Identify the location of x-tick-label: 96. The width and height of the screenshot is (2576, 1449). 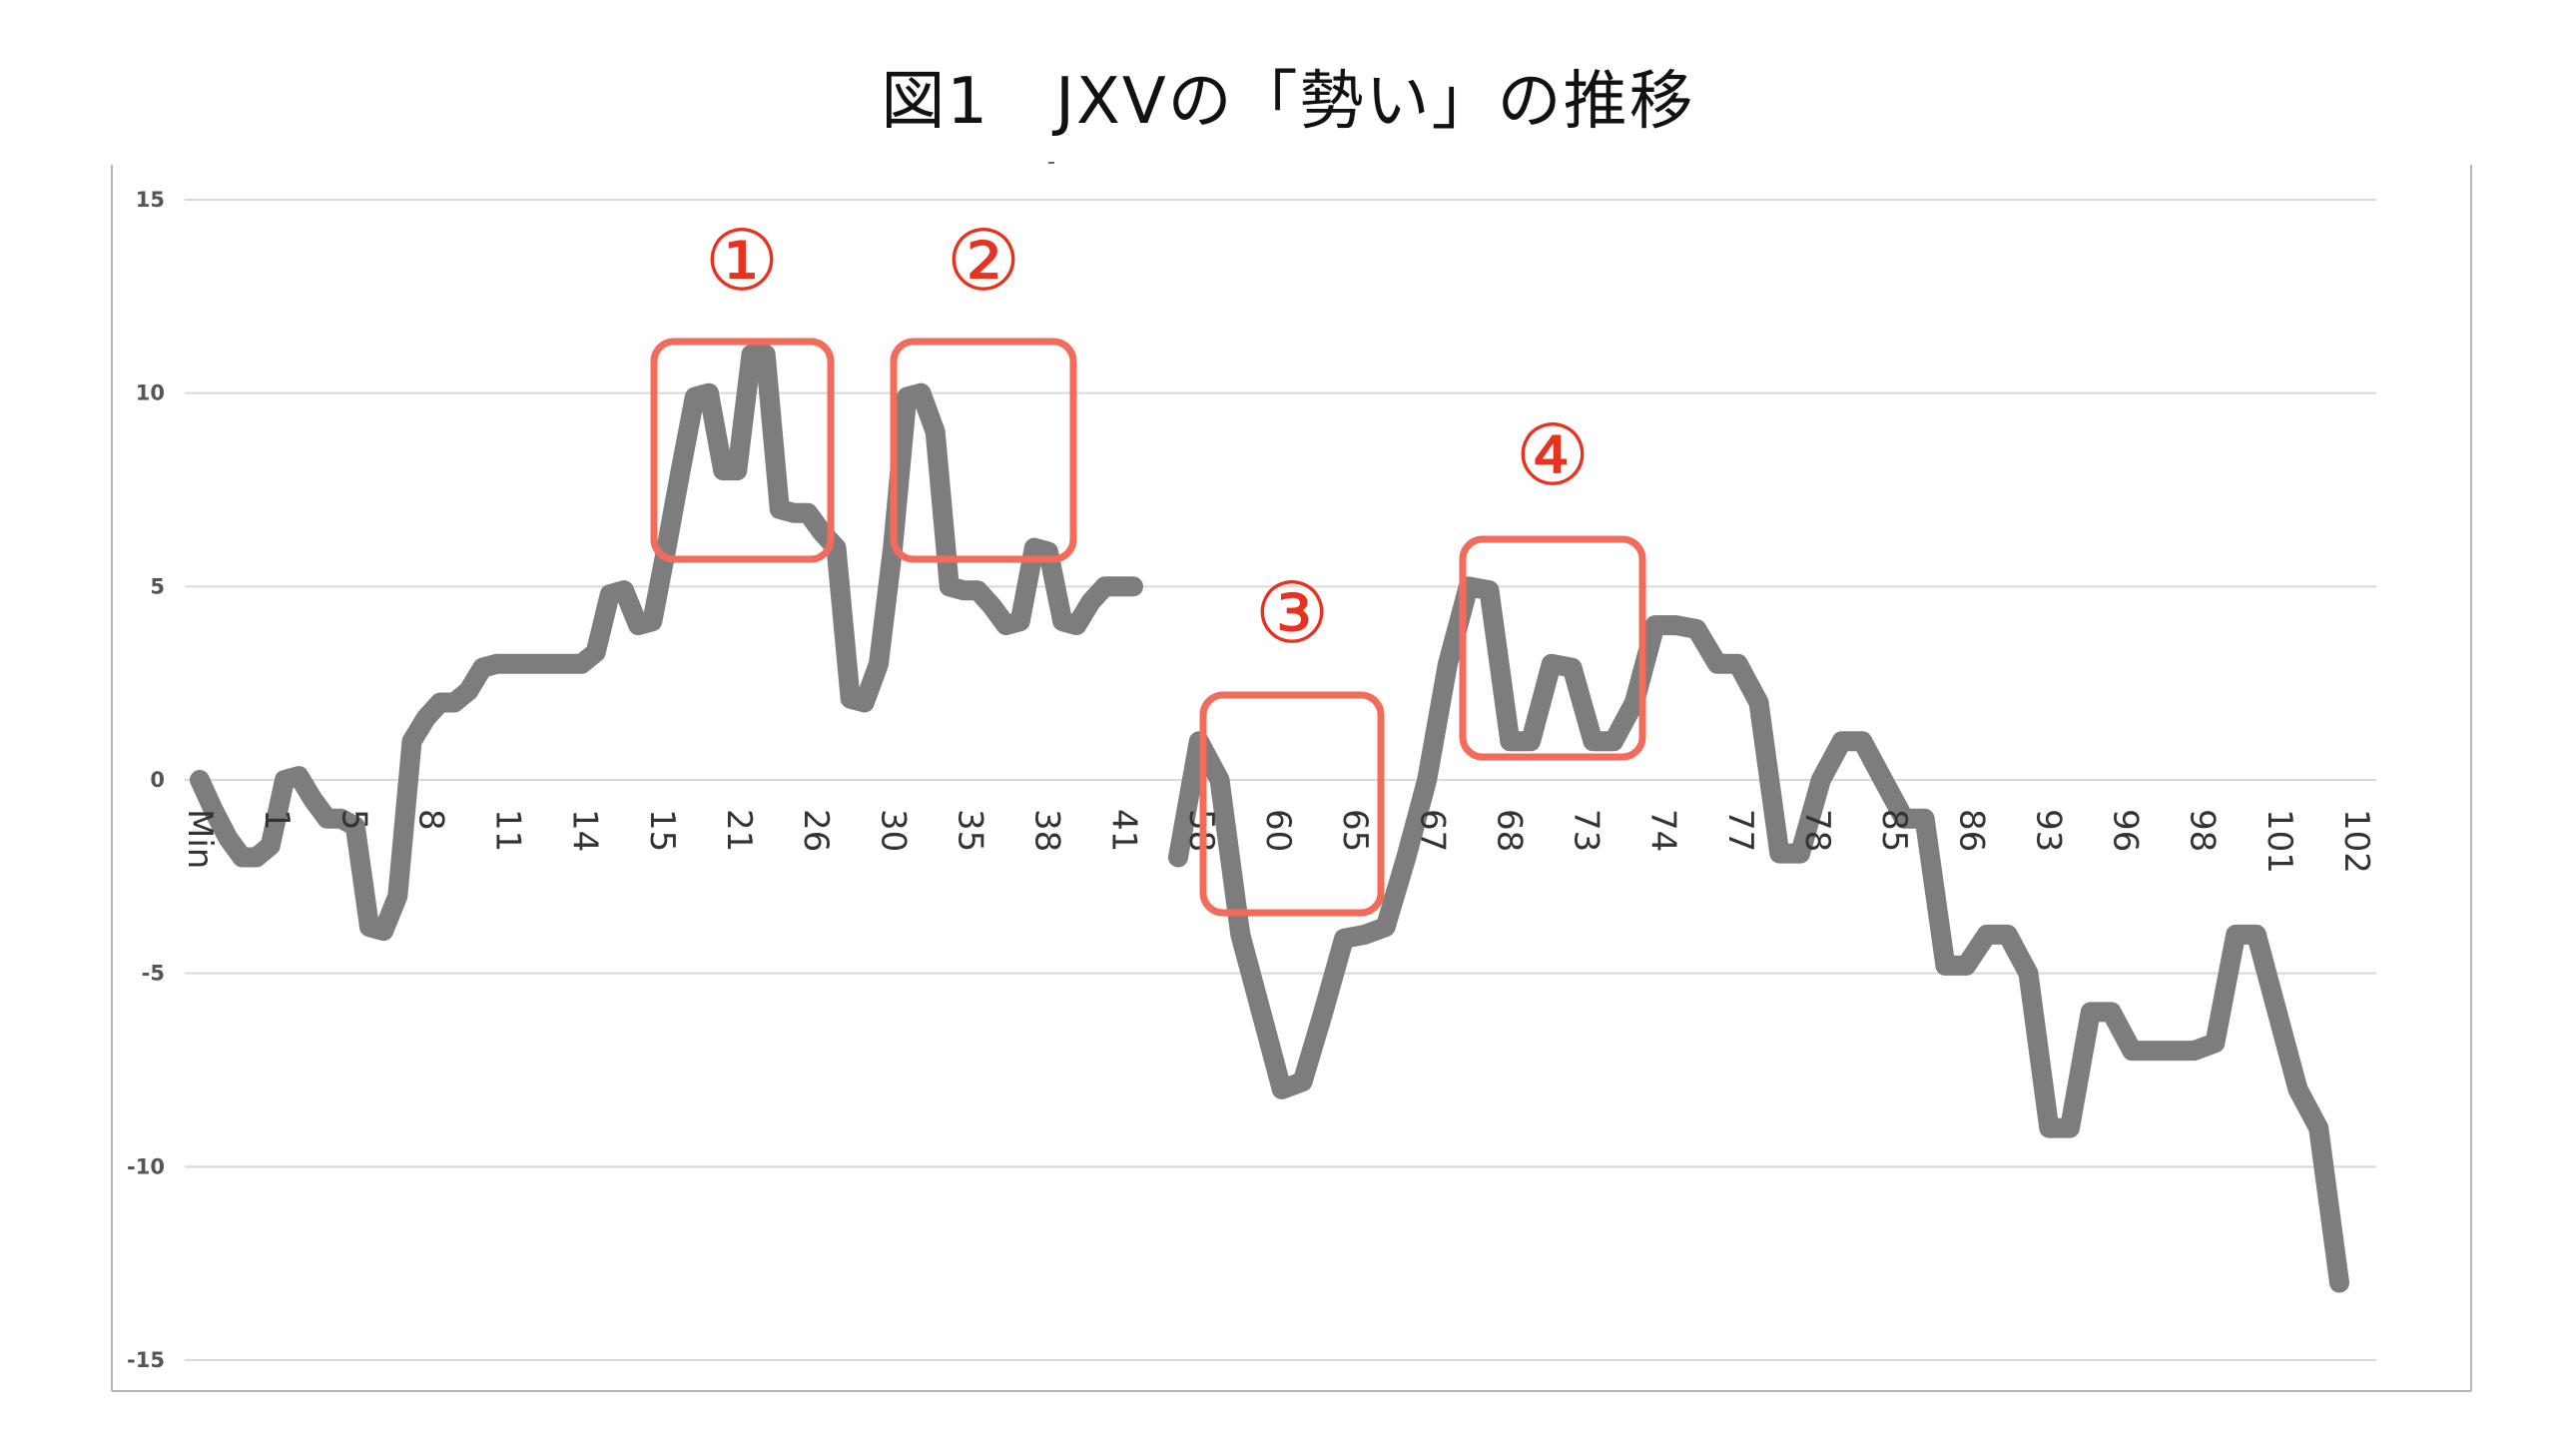
(2126, 830).